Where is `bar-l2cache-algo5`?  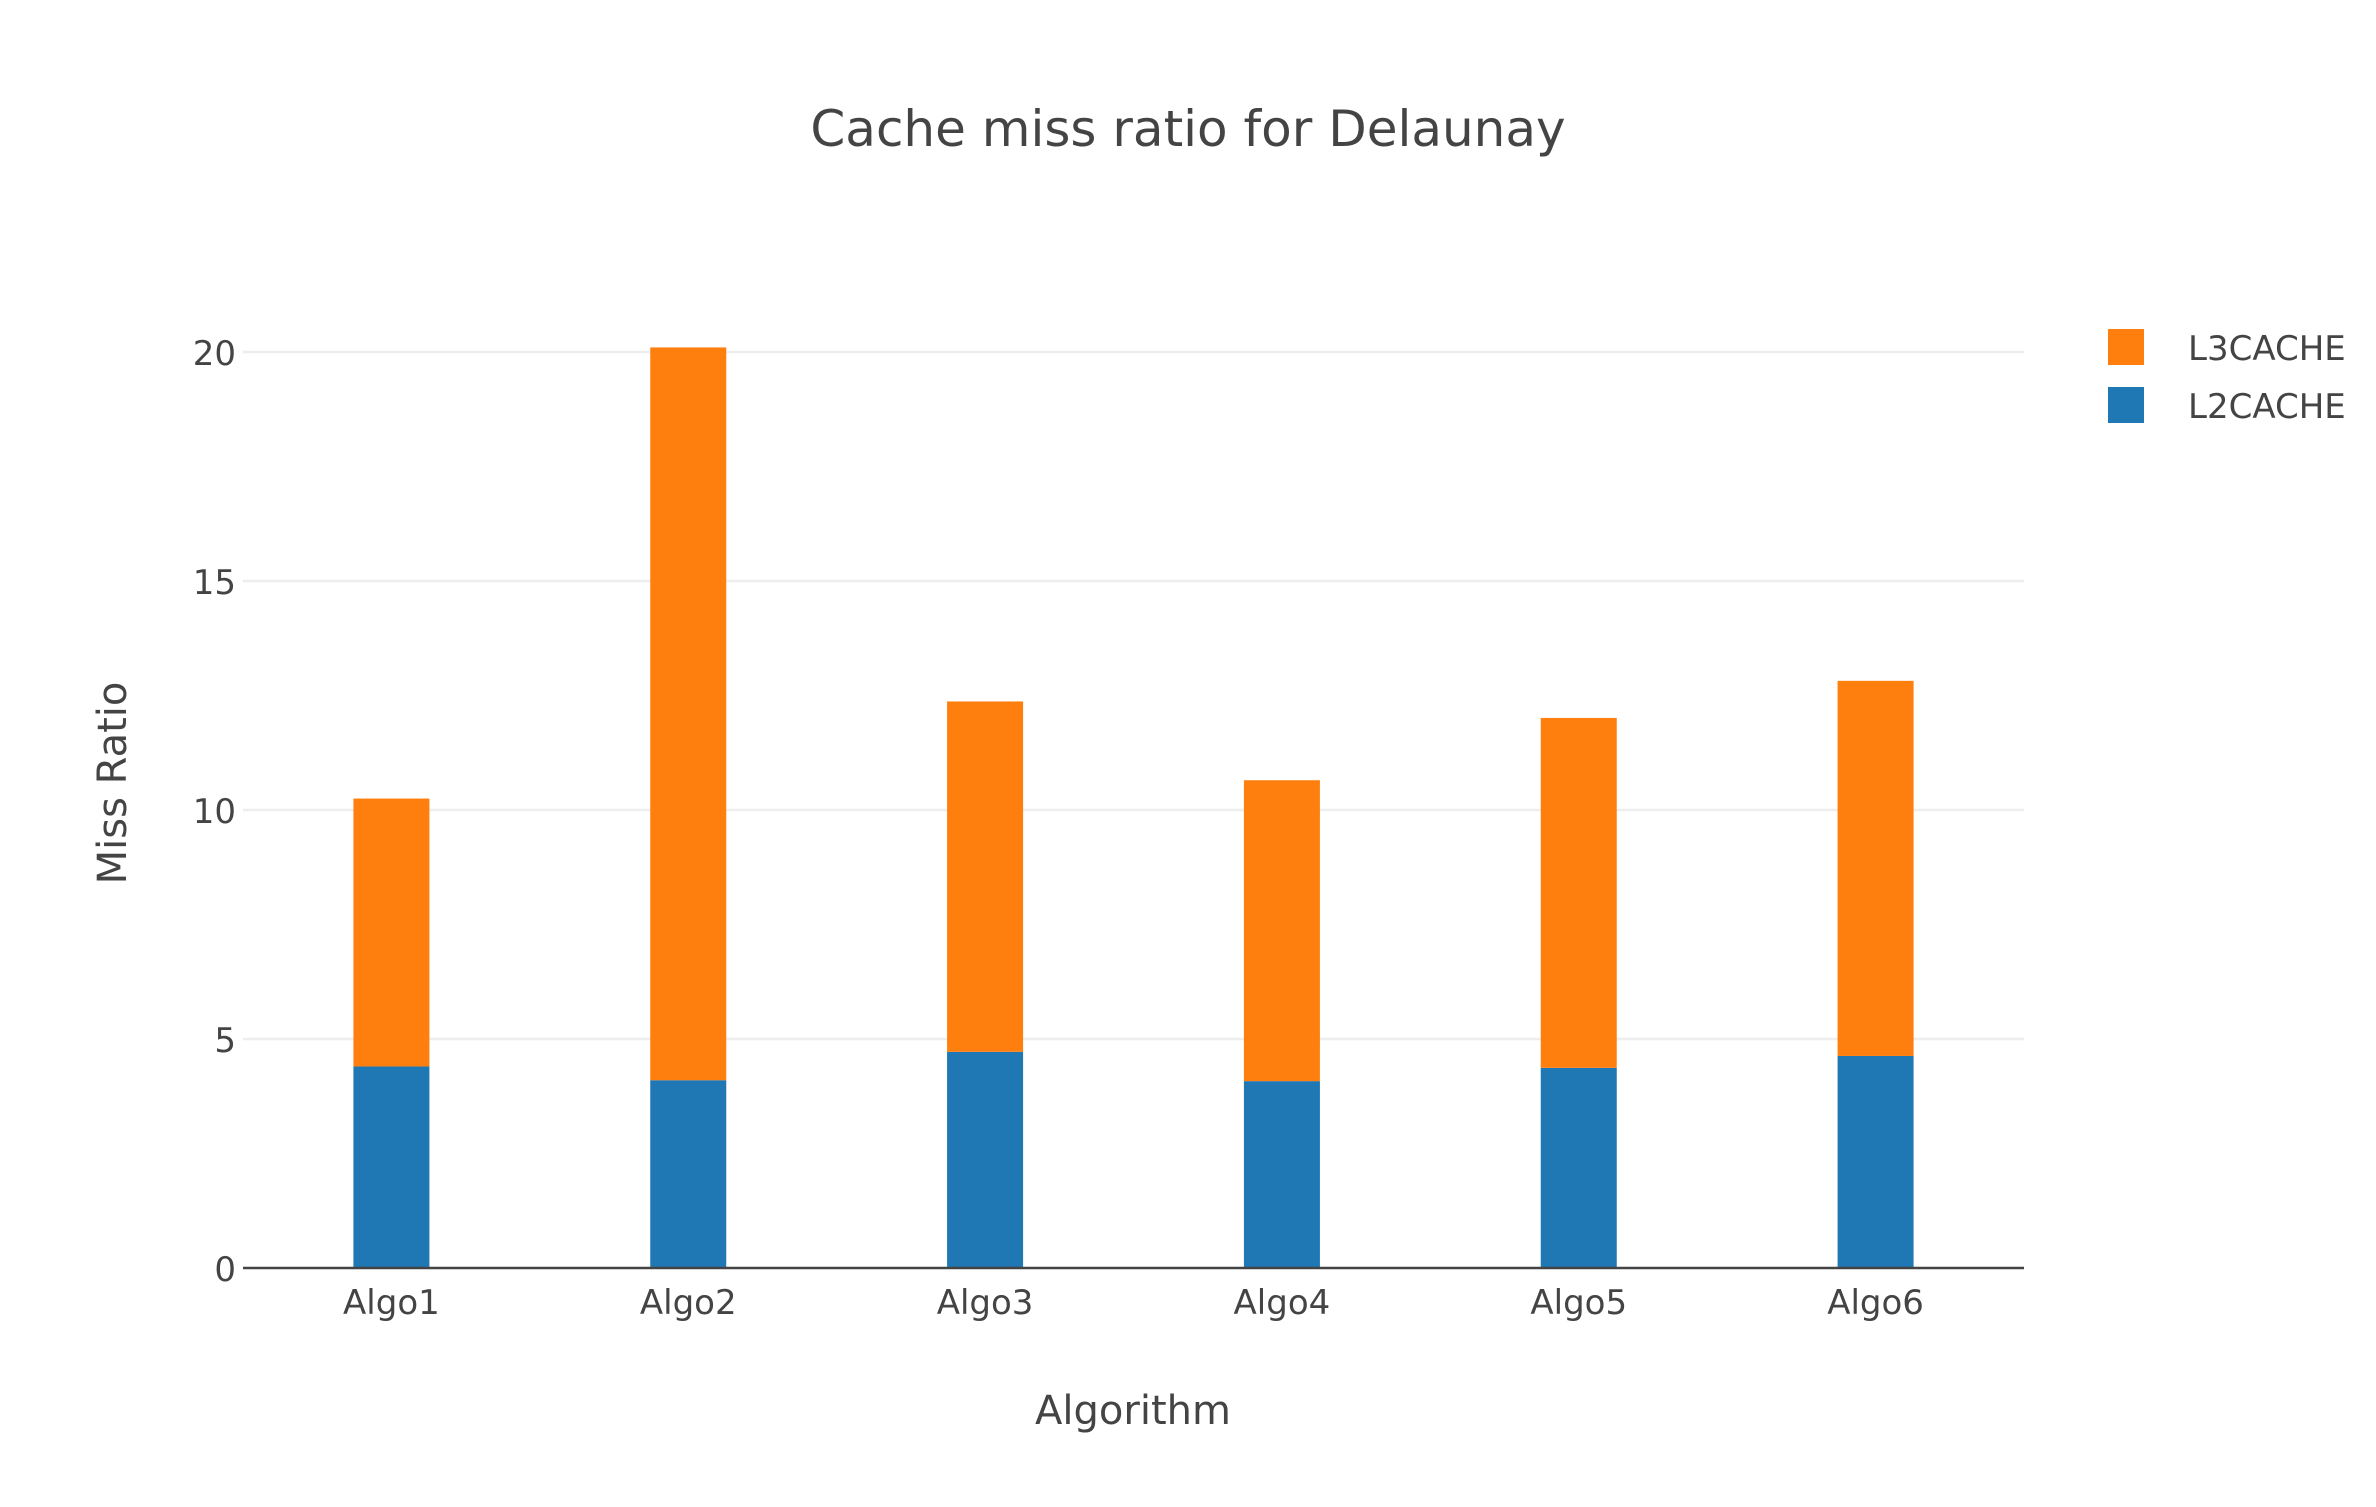
bar-l2cache-algo5 is located at coordinates (1578, 1167).